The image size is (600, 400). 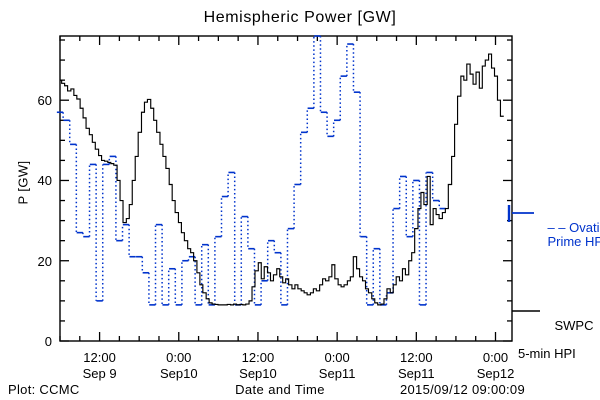 What do you see at coordinates (547, 353) in the screenshot?
I see `legend-swpc-line2: 5-min HPI` at bounding box center [547, 353].